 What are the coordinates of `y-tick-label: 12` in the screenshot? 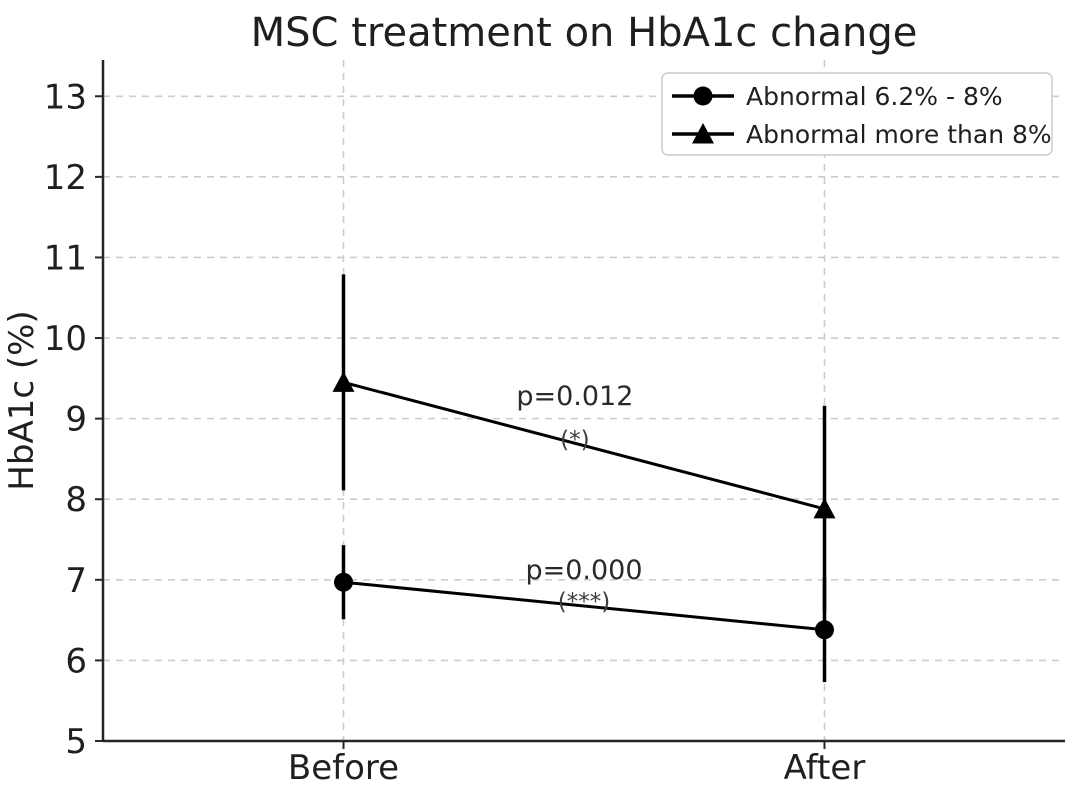 It's located at (65, 178).